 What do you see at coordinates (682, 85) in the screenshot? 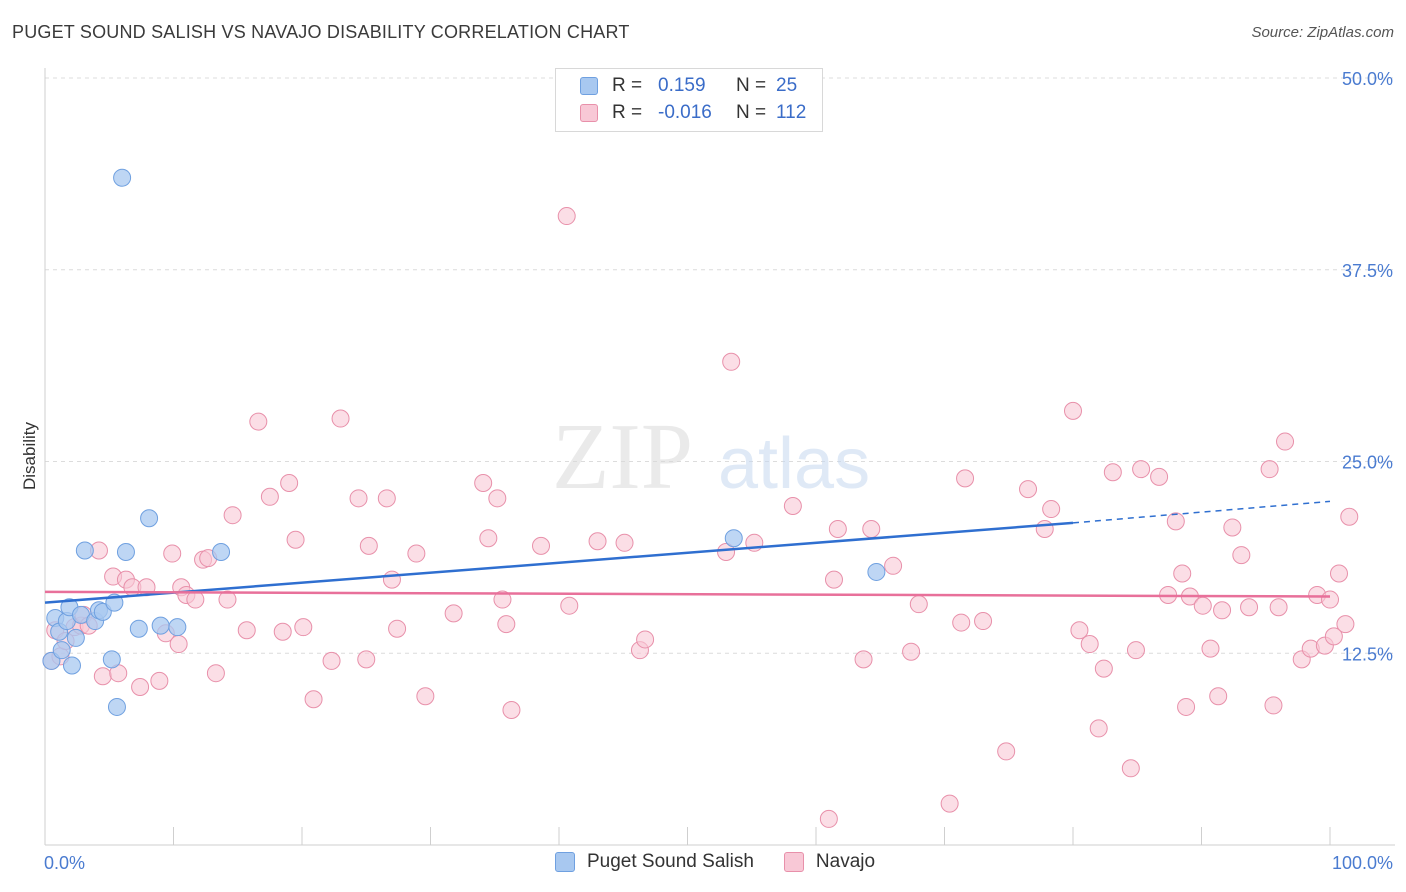
I see `legend-r-value: 0.159` at bounding box center [682, 85].